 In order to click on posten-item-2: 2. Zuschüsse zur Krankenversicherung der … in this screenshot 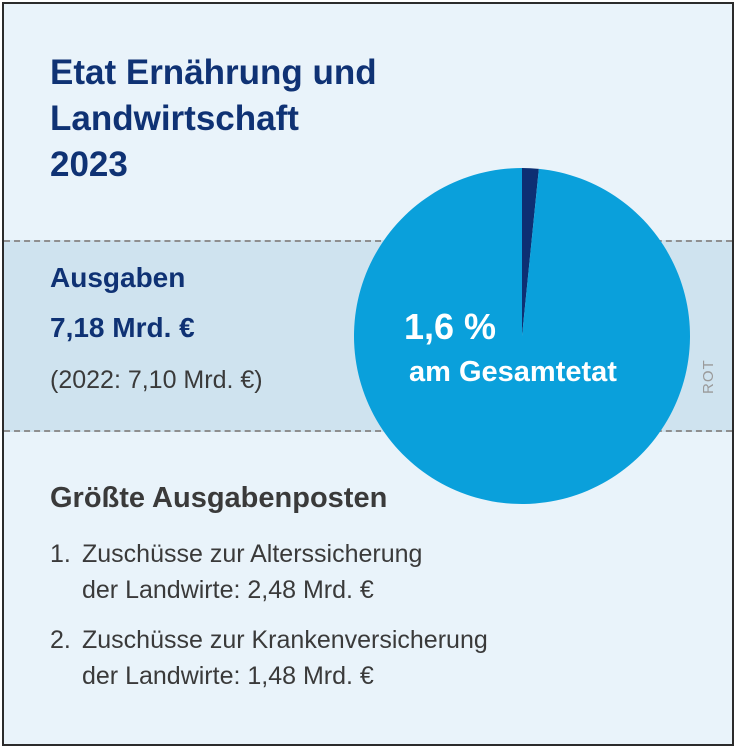, I will do `click(269, 658)`.